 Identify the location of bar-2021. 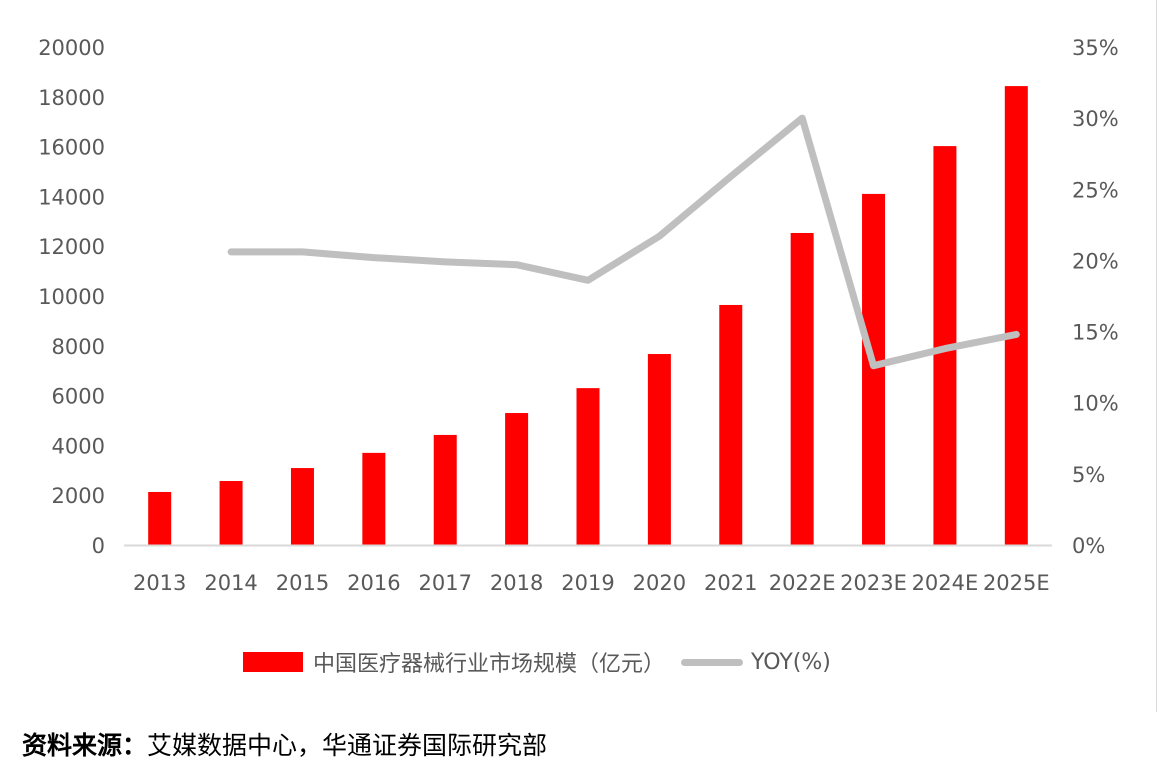
(731, 424).